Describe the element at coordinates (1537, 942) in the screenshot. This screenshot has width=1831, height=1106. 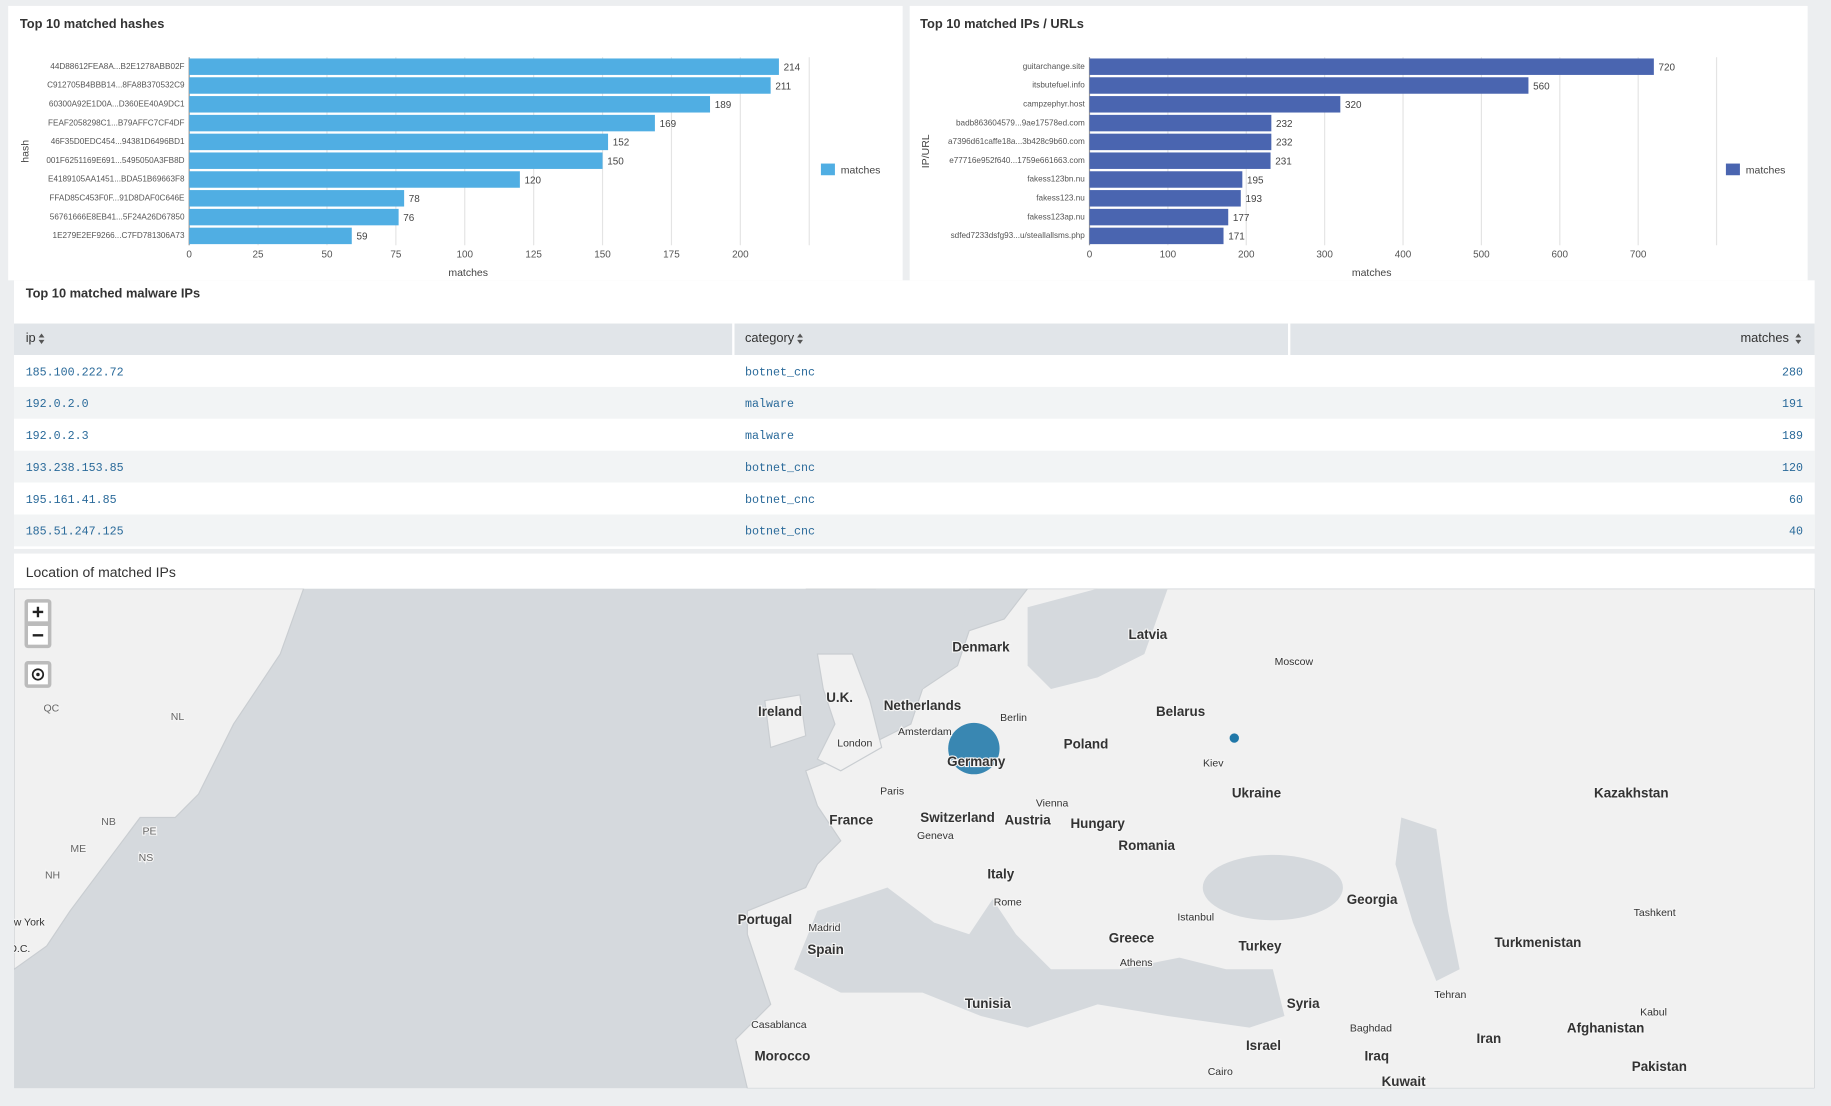
I see `map-label: Turkmenistan` at that location.